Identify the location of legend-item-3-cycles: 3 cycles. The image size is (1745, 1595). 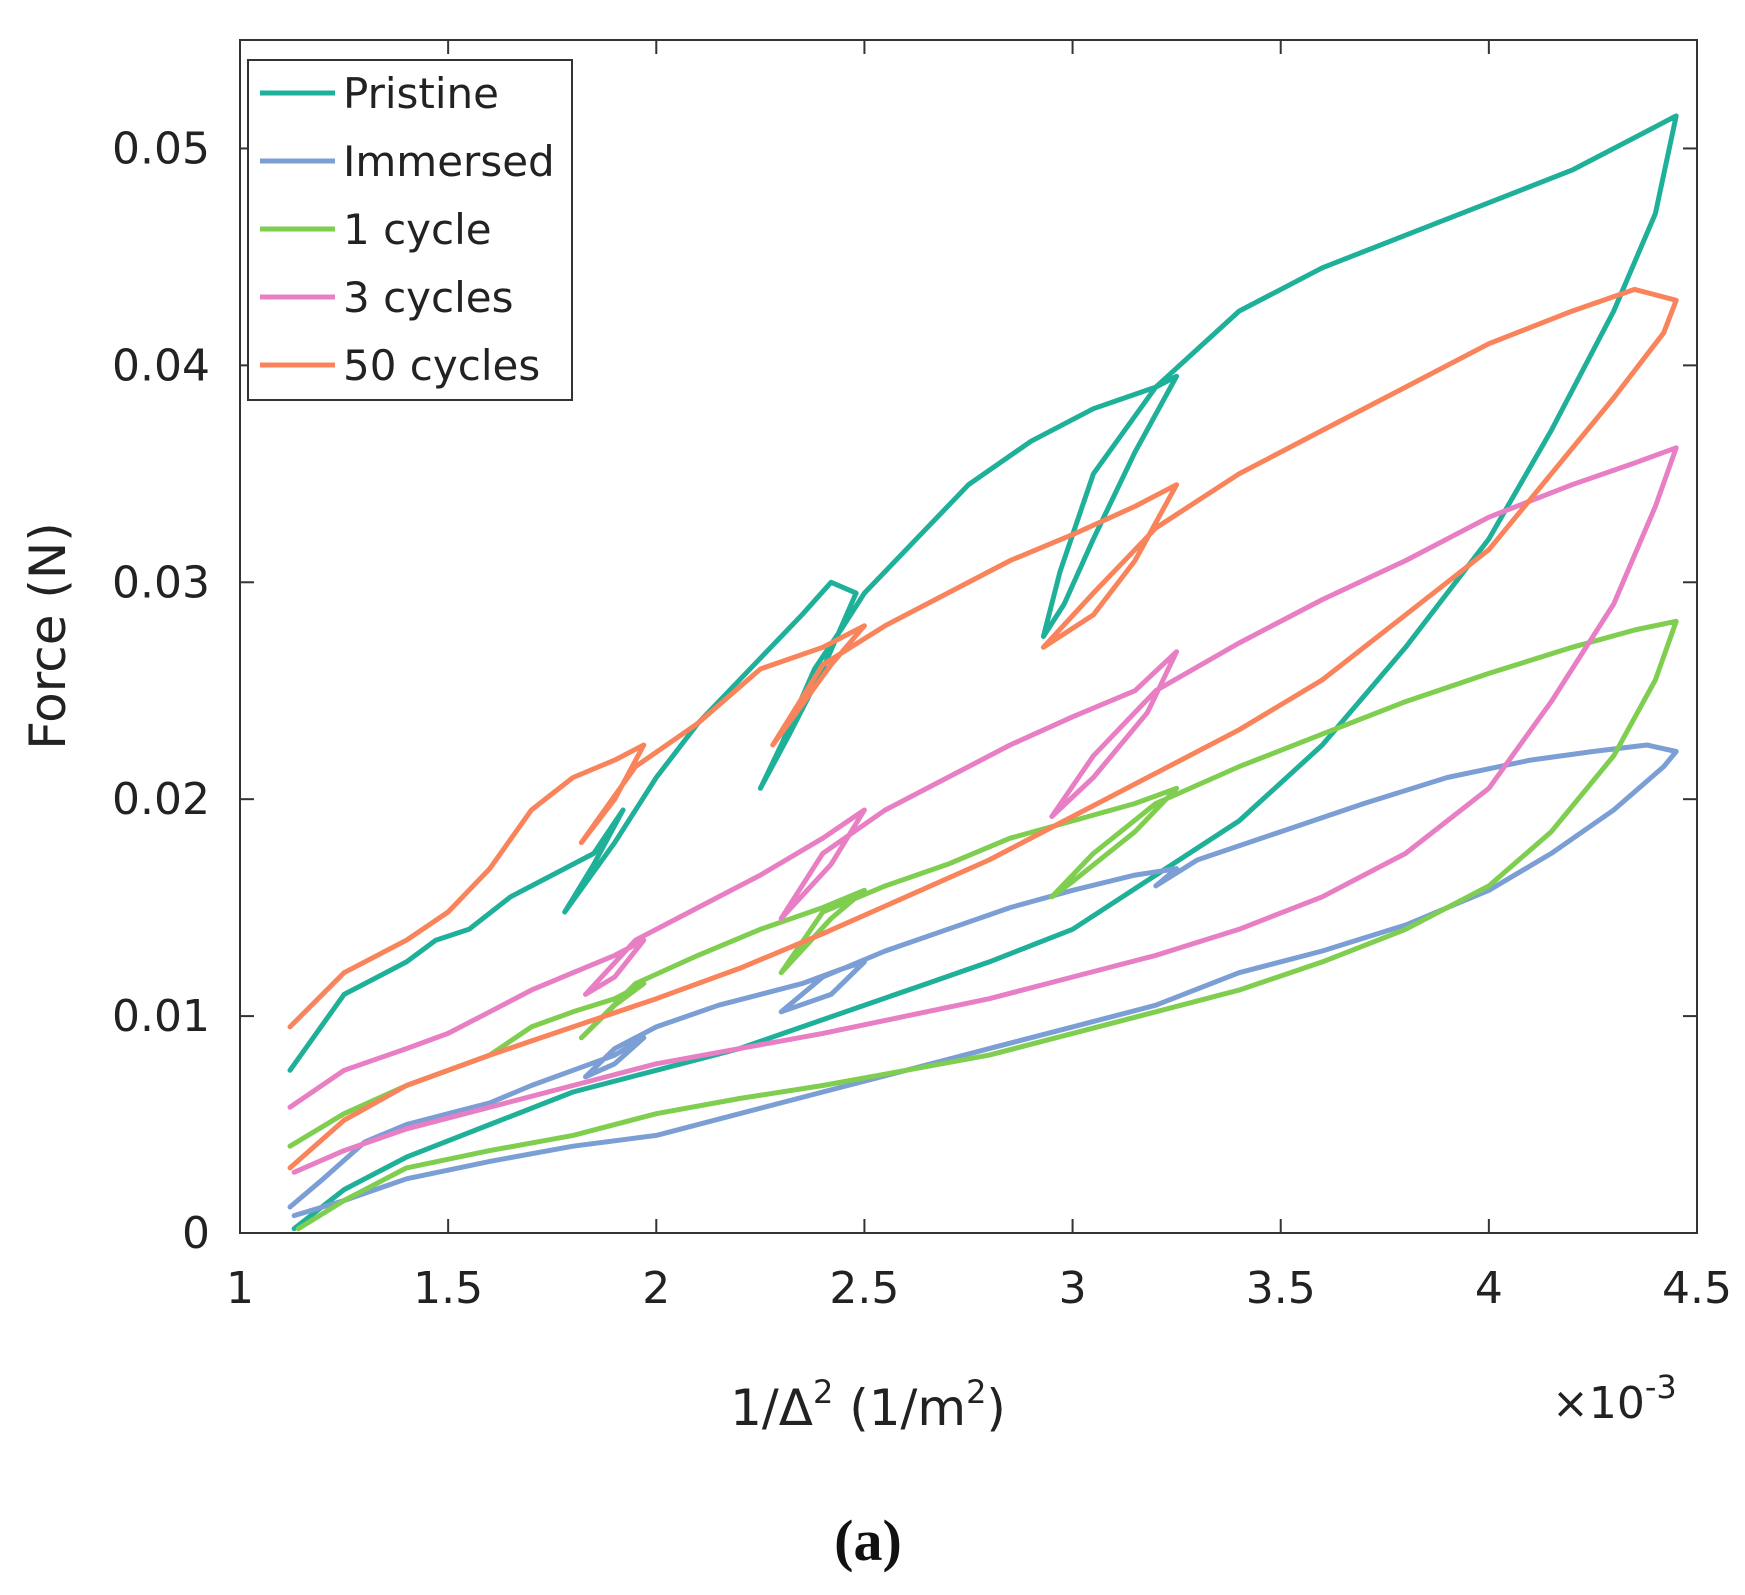
(387, 297).